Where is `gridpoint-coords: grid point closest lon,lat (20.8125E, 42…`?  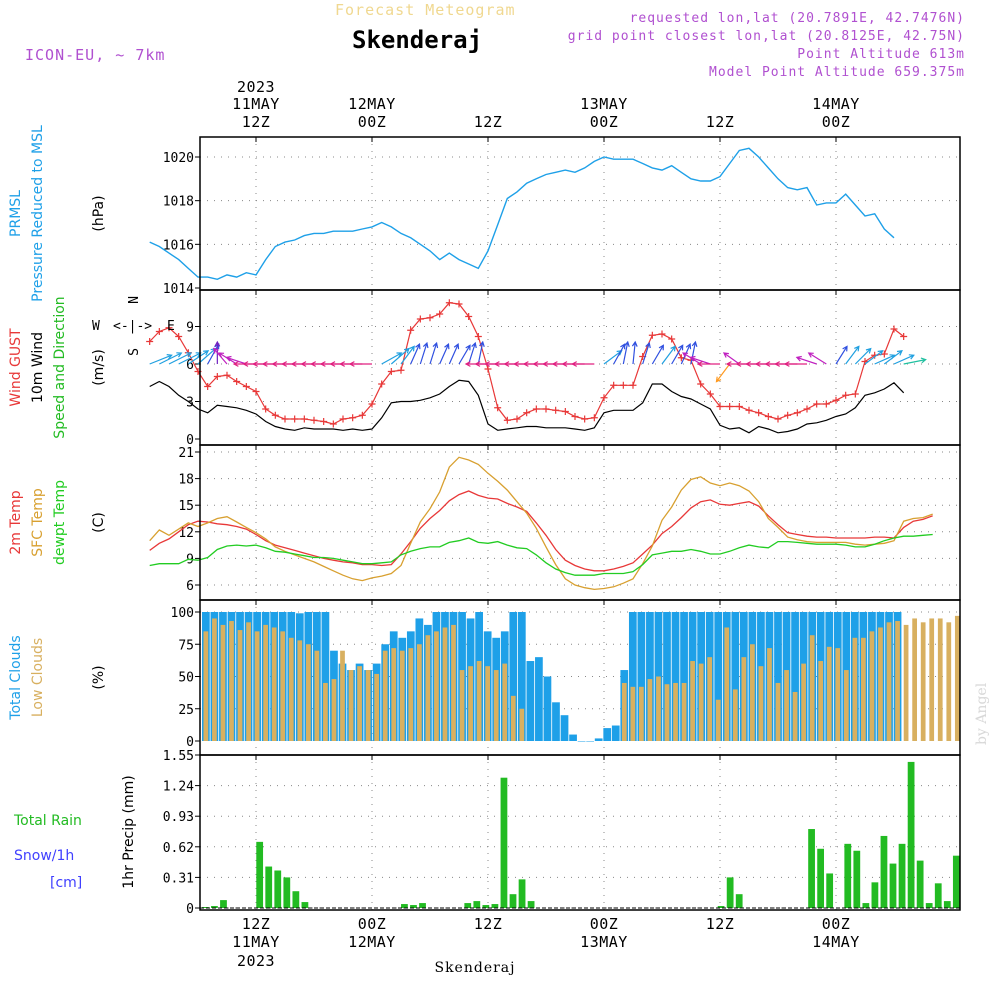
gridpoint-coords: grid point closest lon,lat (20.8125E, 42… is located at coordinates (766, 36).